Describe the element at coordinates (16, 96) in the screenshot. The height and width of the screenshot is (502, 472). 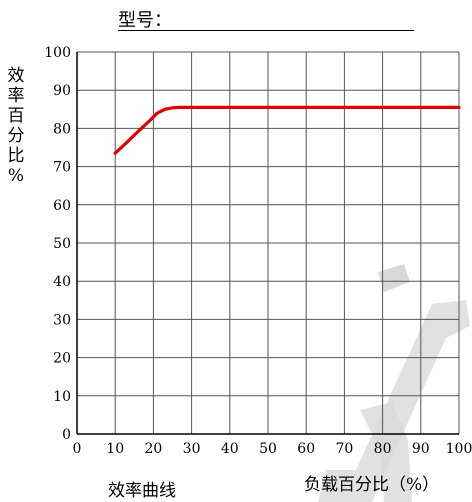
I see `y-axis-label-char: 率` at that location.